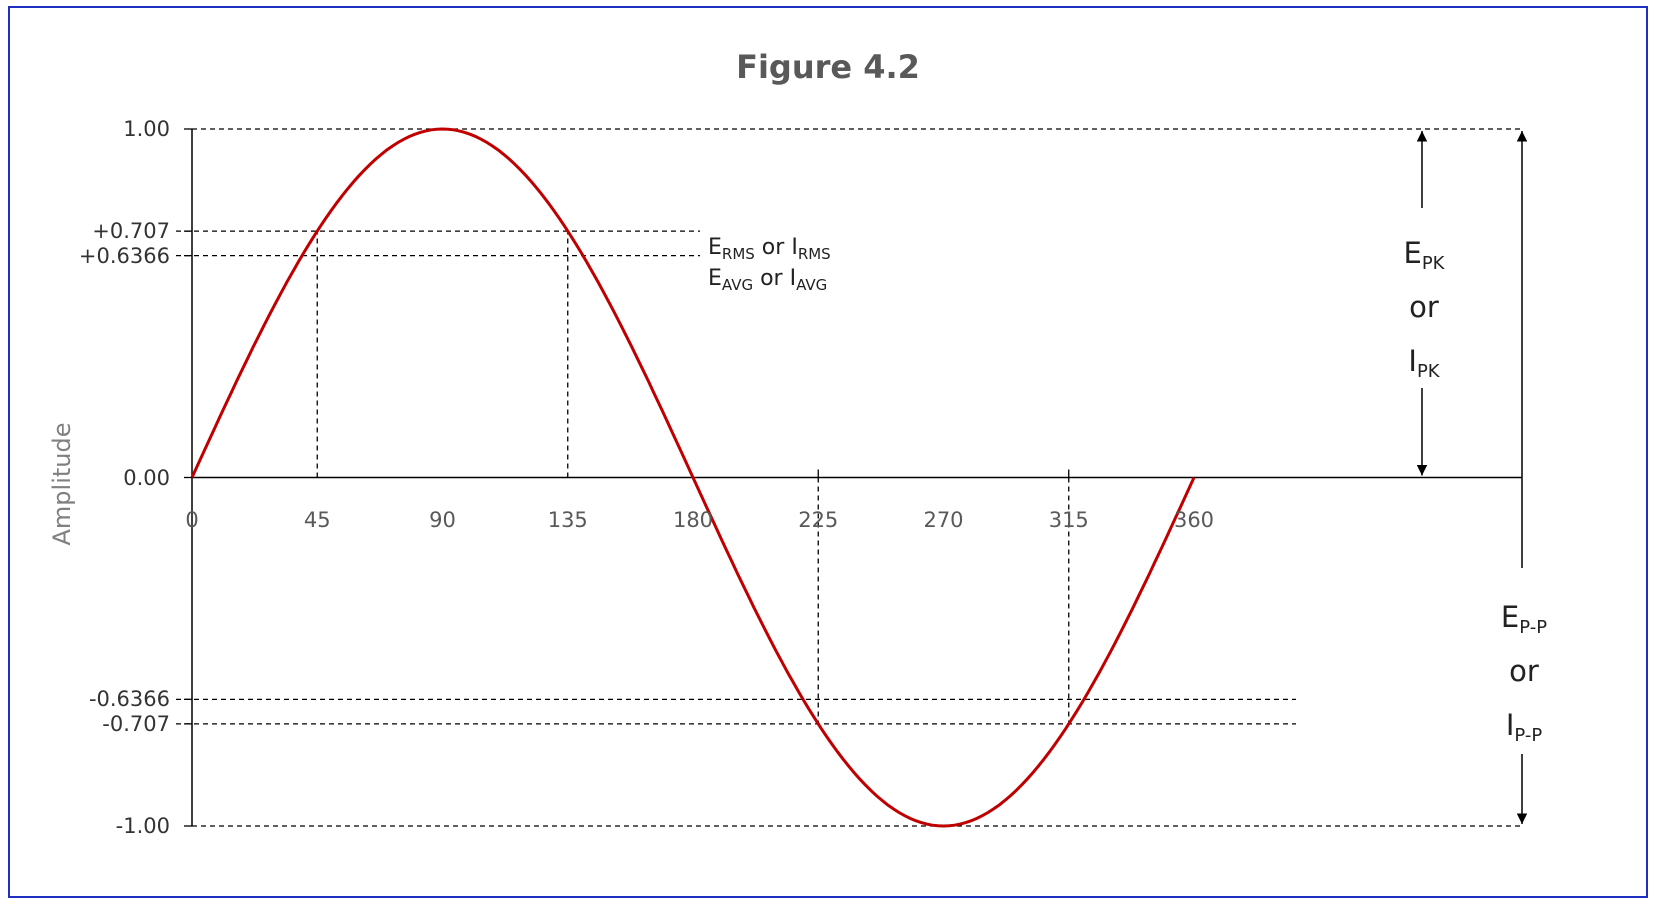  I want to click on pp-or: or, so click(1524, 671).